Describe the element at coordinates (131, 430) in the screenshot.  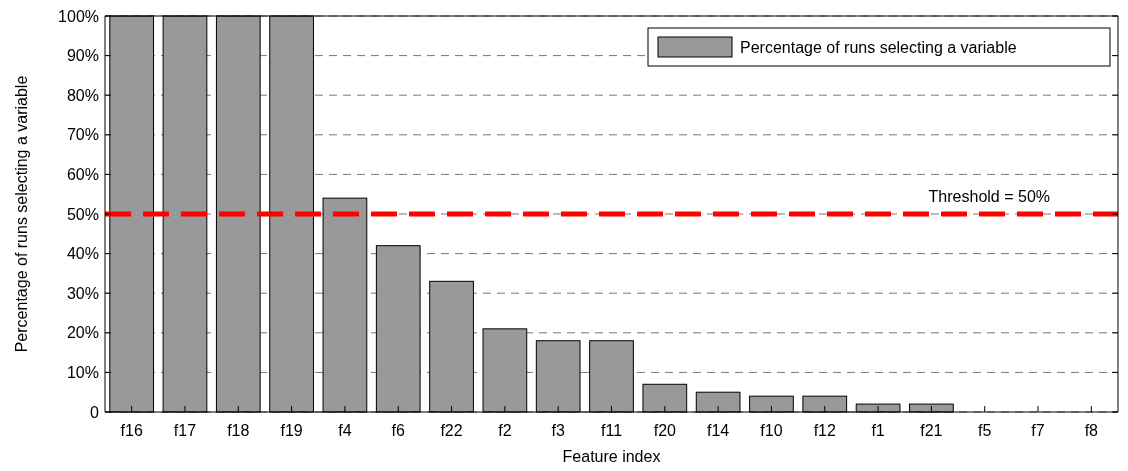
I see `x-tick-label: f16` at that location.